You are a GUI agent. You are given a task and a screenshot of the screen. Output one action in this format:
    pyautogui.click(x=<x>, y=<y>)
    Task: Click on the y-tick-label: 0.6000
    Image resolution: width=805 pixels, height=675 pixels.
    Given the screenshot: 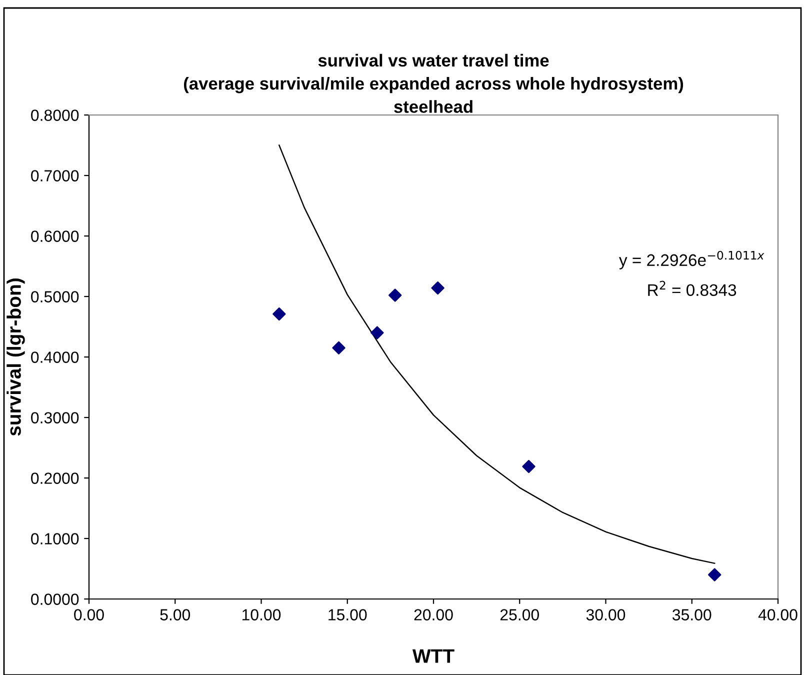 What is the action you would take?
    pyautogui.click(x=55, y=236)
    